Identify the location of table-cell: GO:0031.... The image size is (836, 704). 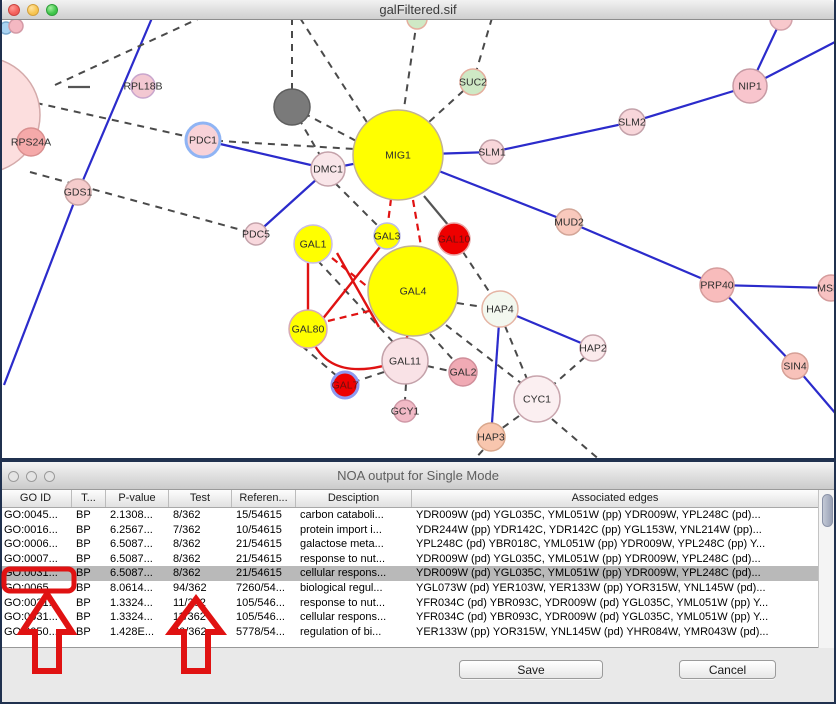
(31, 617).